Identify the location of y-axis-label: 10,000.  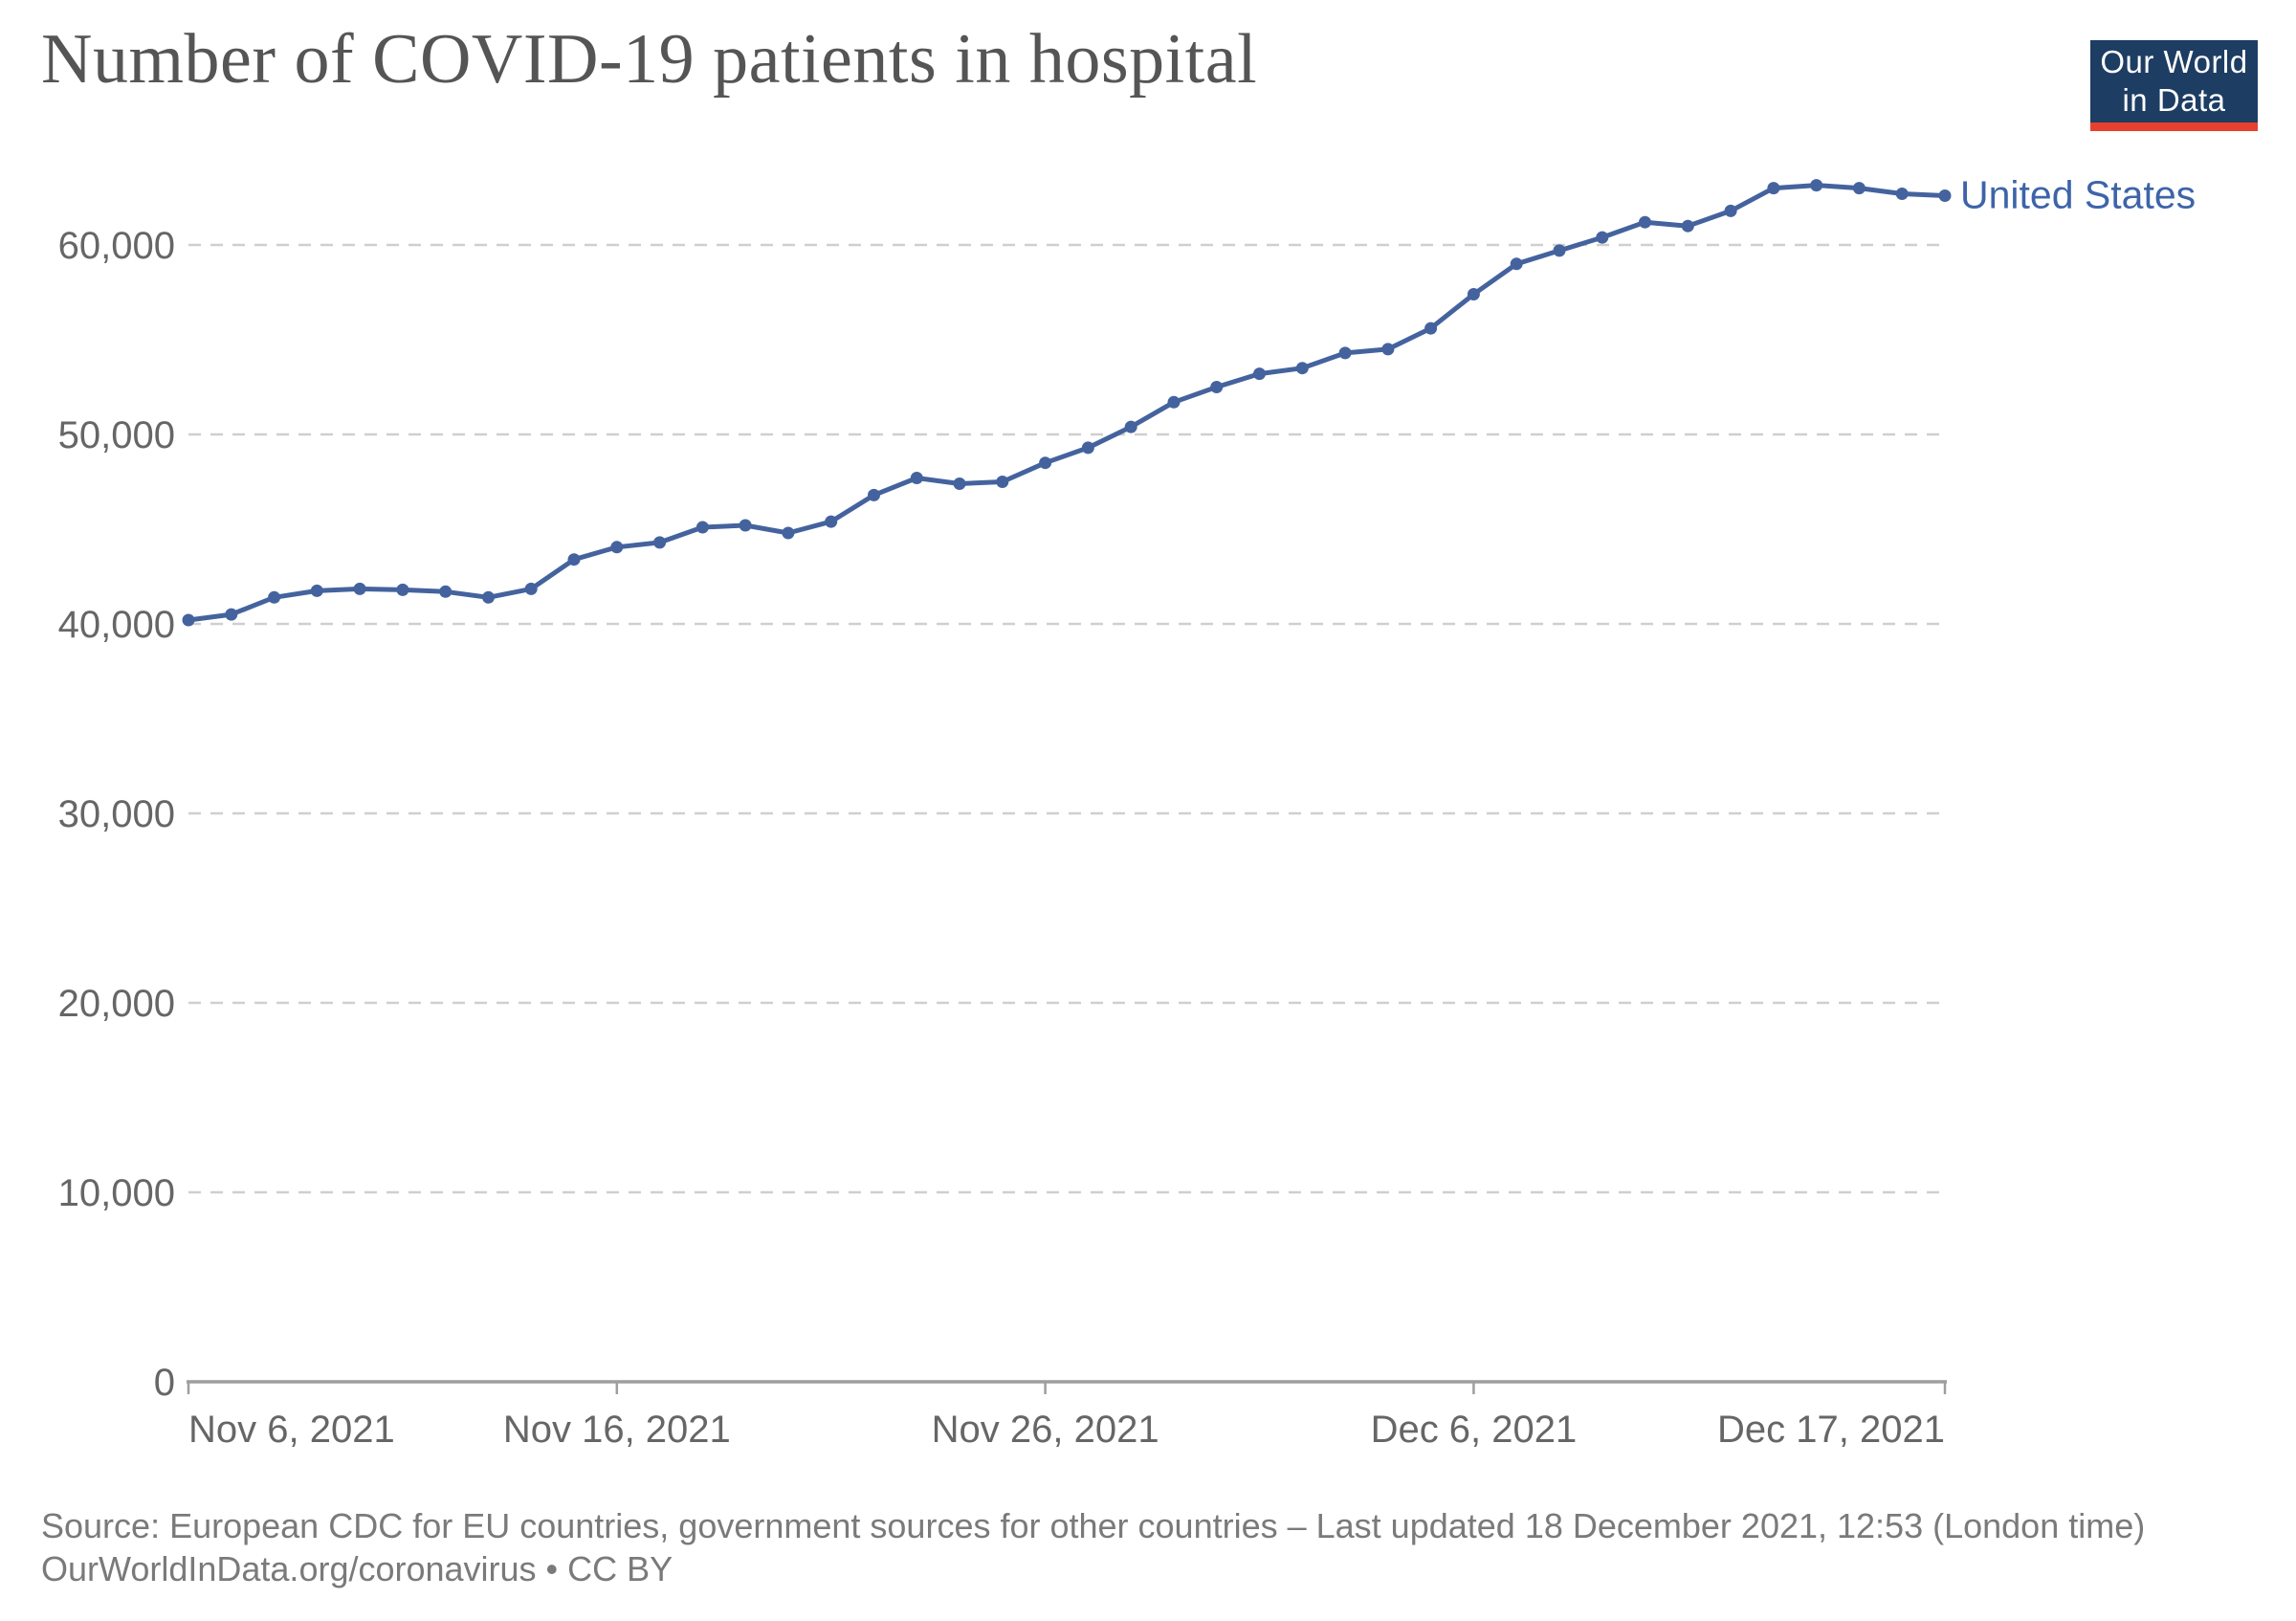
(116, 1193).